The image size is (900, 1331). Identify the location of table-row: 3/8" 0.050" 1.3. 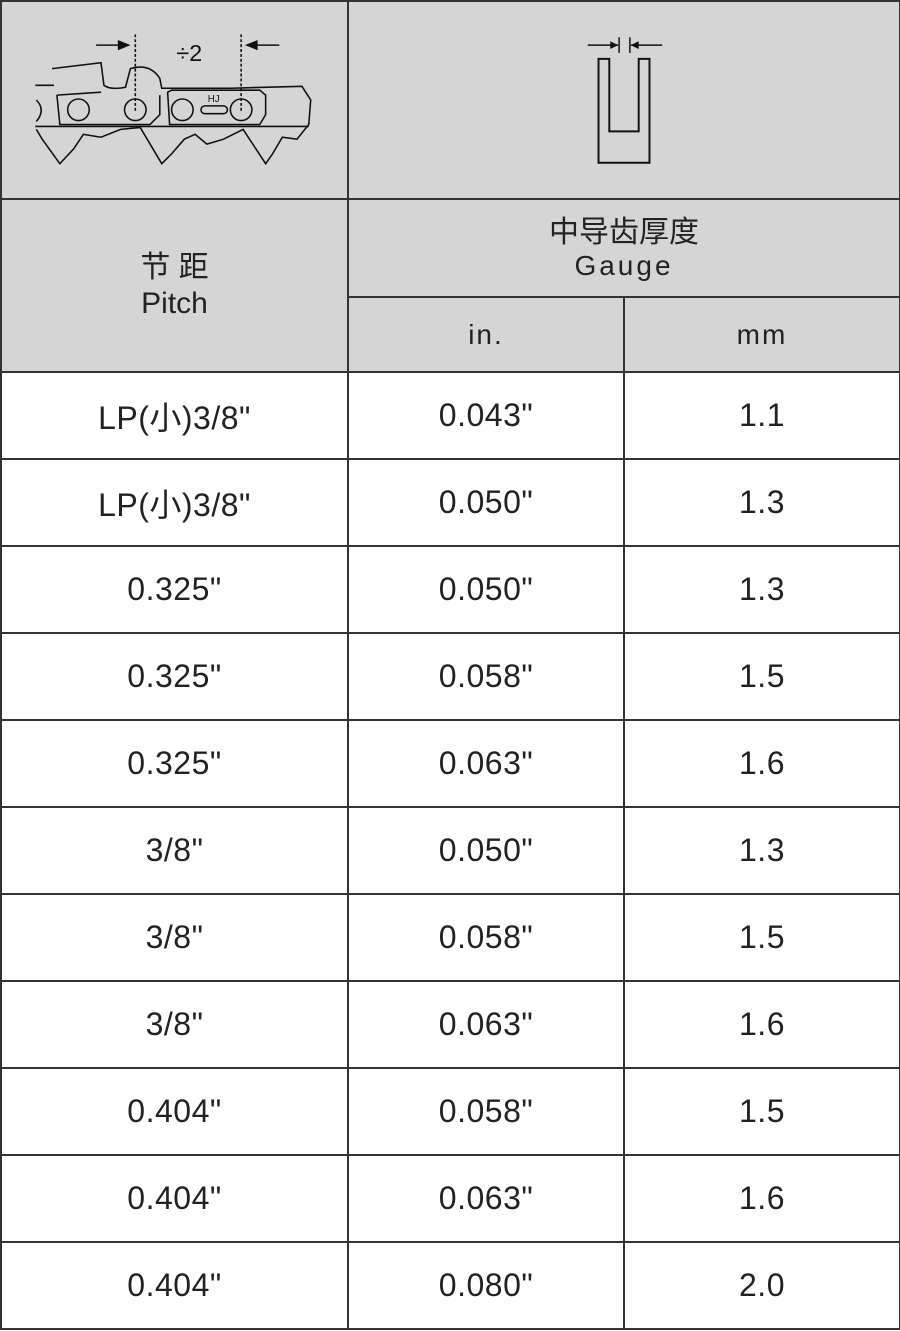
(450, 850).